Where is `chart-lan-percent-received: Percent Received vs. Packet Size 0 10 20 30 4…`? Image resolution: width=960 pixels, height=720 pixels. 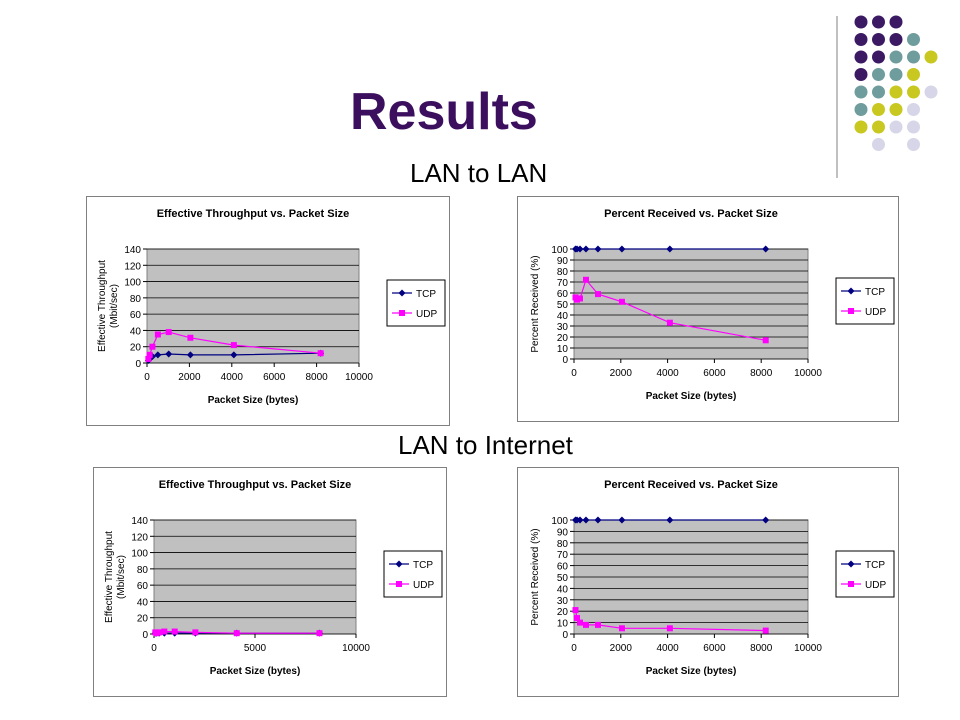 chart-lan-percent-received: Percent Received vs. Packet Size 0 10 20 30 4… is located at coordinates (708, 309).